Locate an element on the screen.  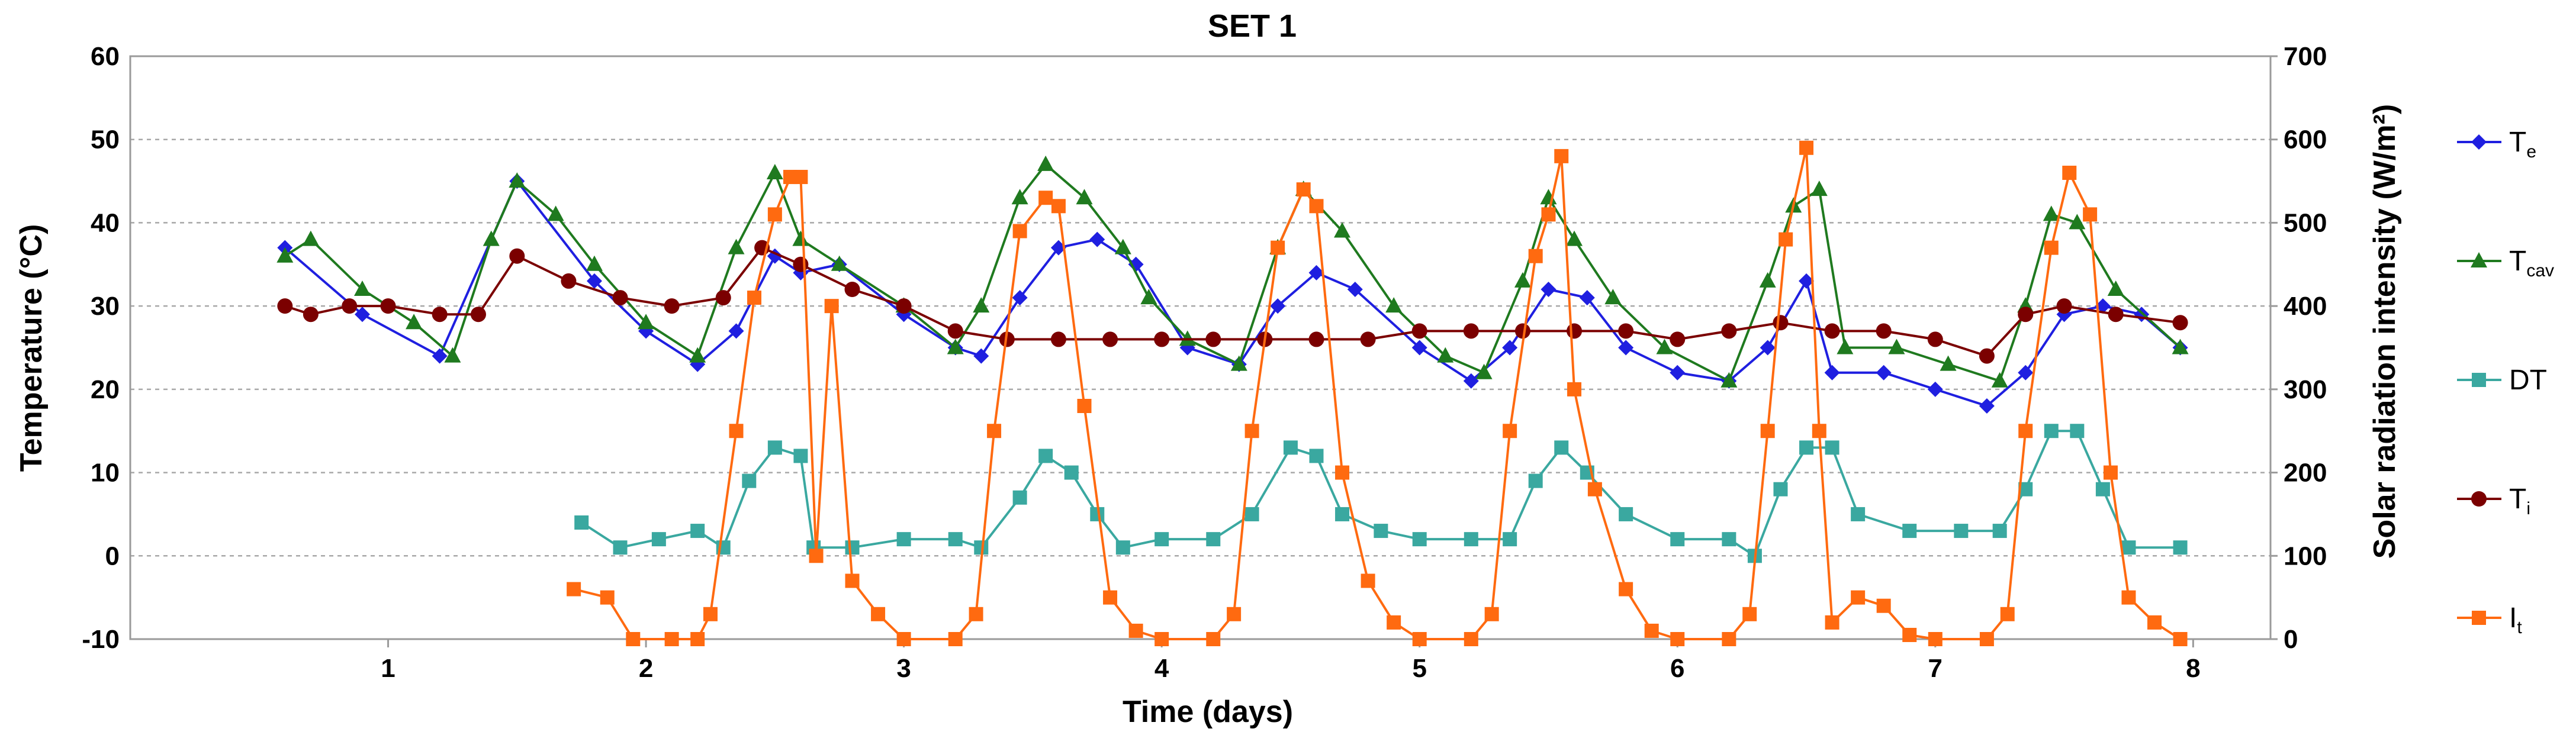
y2-tick-label: 500 is located at coordinates (2305, 223).